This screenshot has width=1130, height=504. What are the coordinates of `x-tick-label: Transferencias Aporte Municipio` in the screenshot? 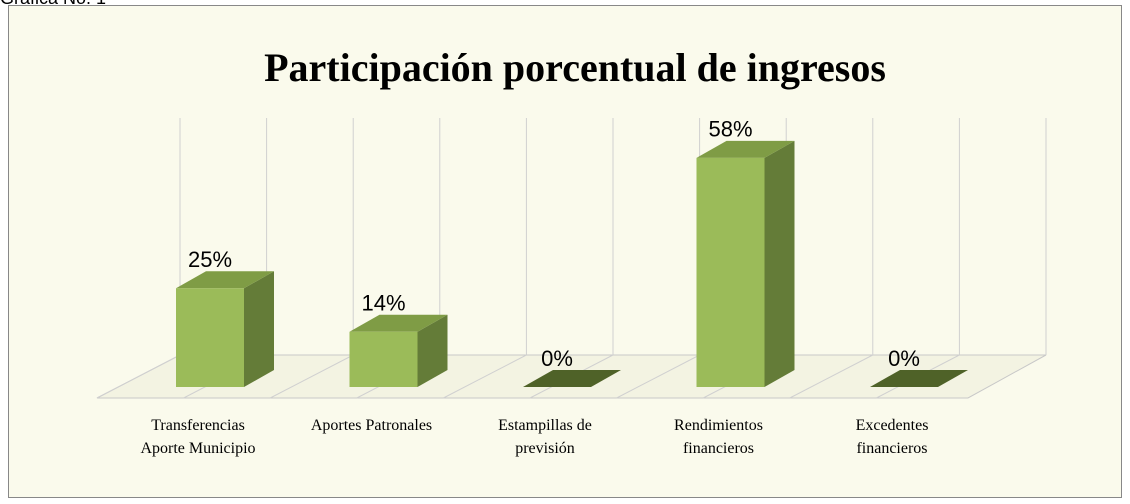 It's located at (198, 437).